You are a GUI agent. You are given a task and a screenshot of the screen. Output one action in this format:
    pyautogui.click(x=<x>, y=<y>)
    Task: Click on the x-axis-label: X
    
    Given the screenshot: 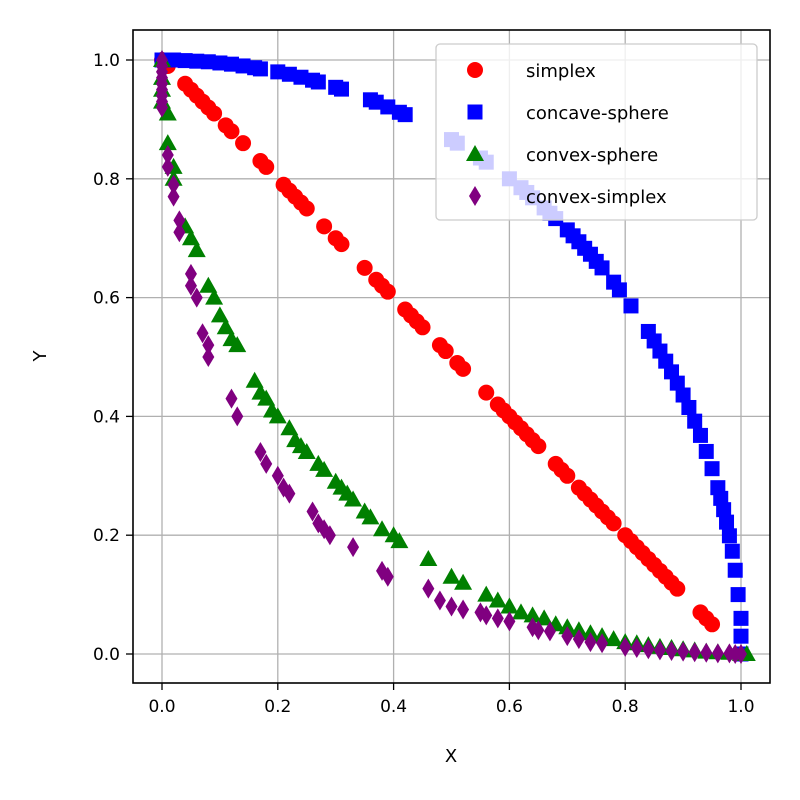 What is the action you would take?
    pyautogui.click(x=451, y=756)
    